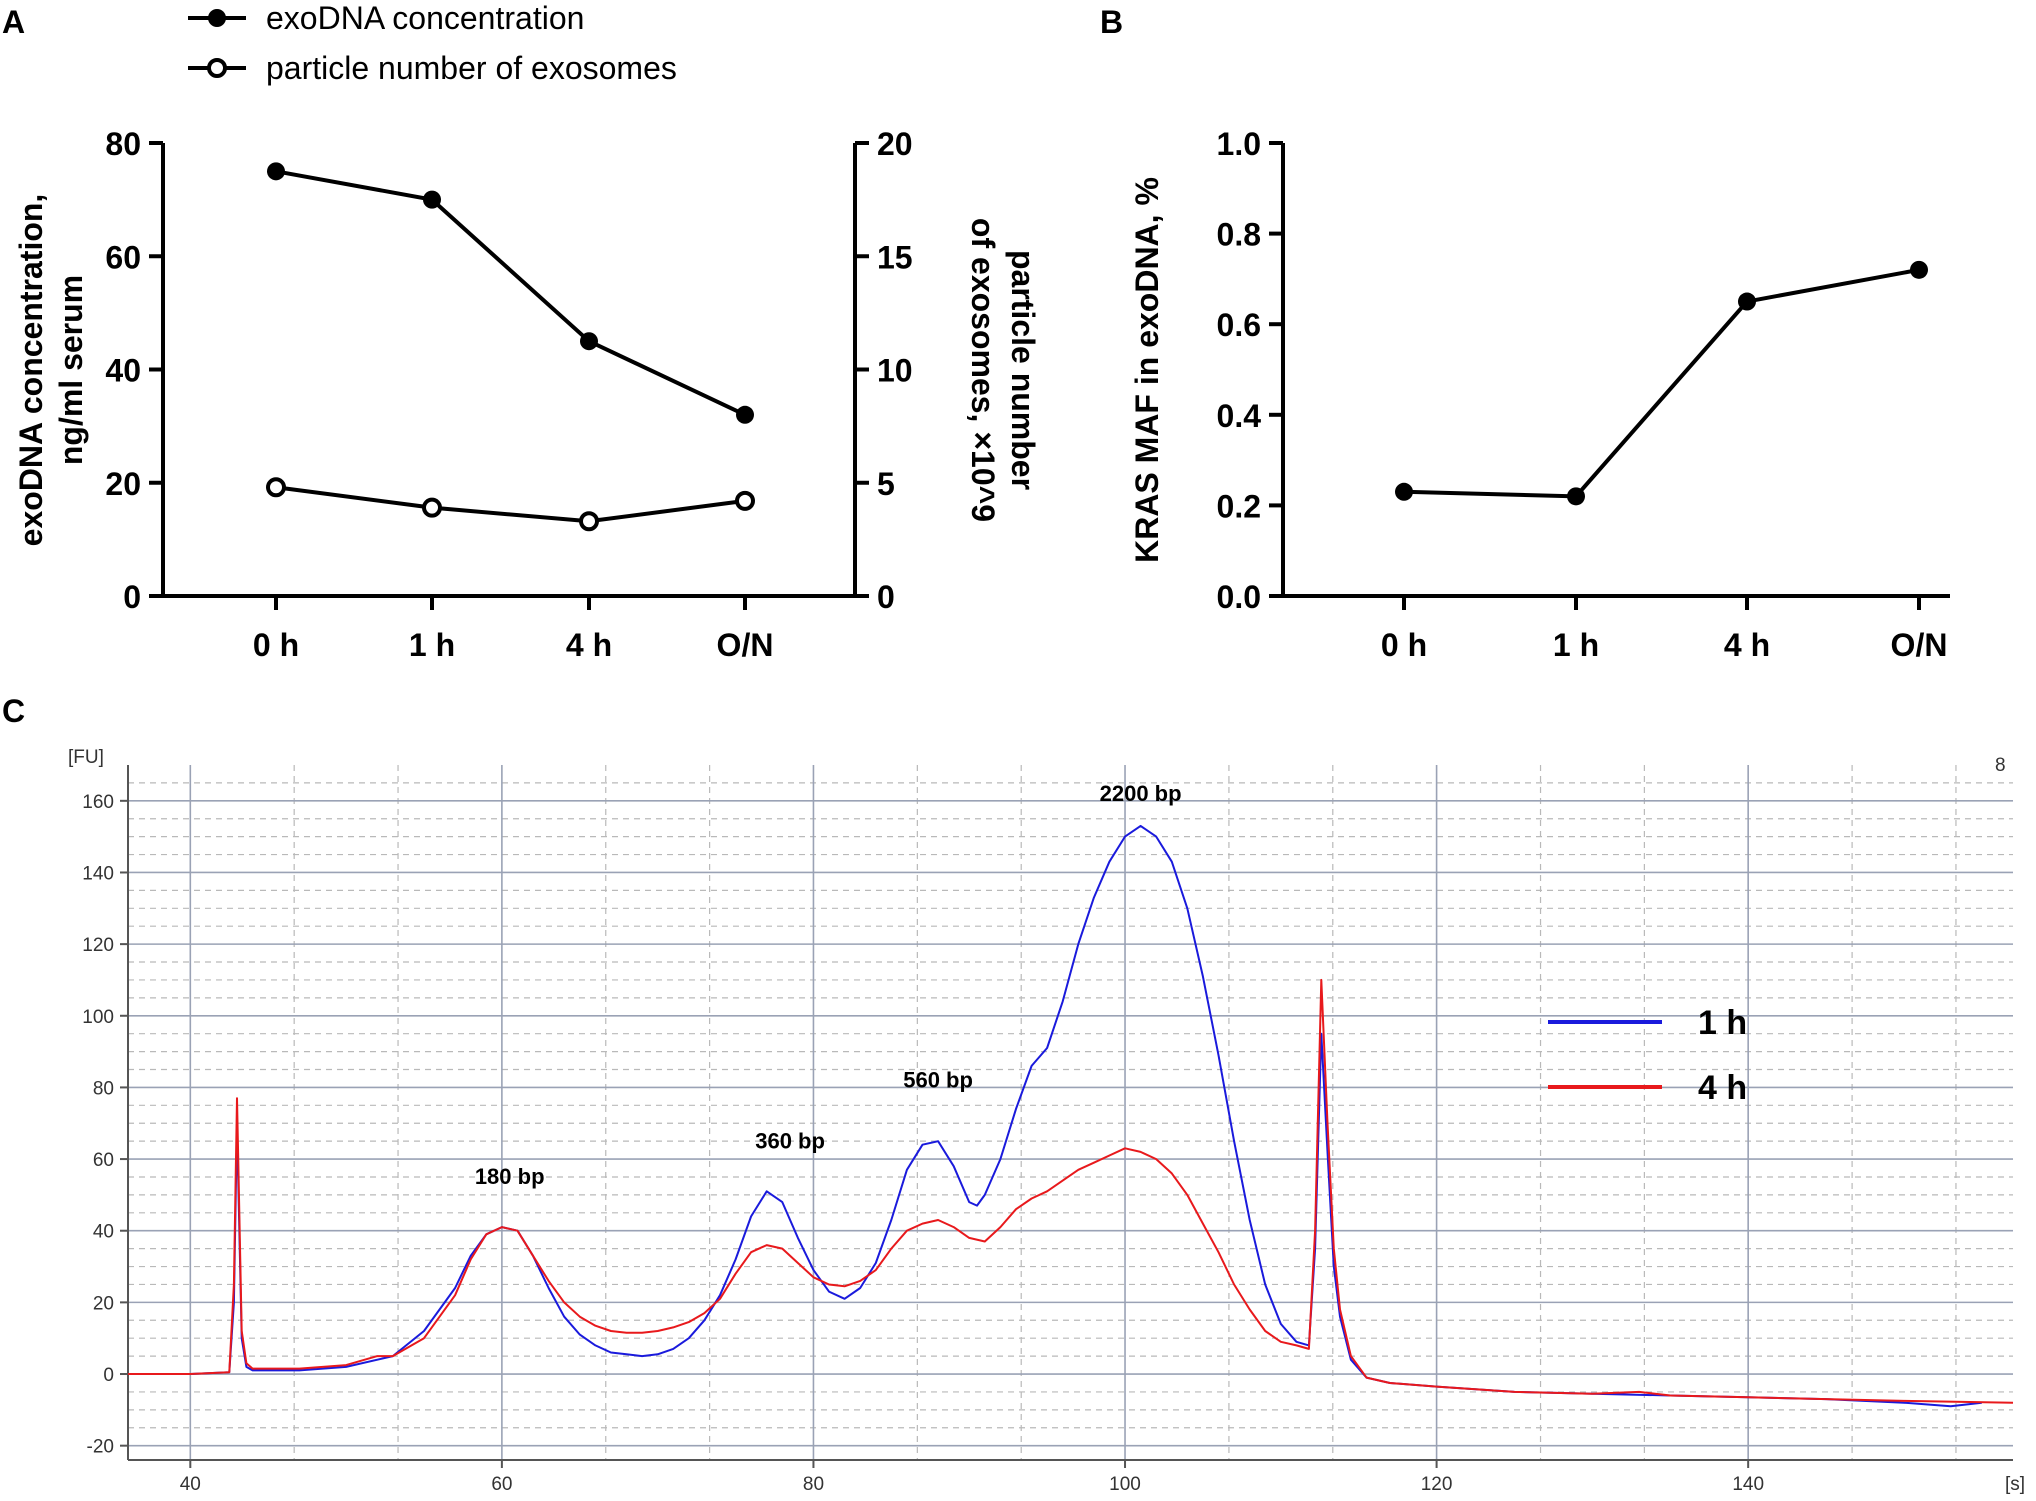  What do you see at coordinates (1722, 1023) in the screenshot?
I see `legend-label: 1 h` at bounding box center [1722, 1023].